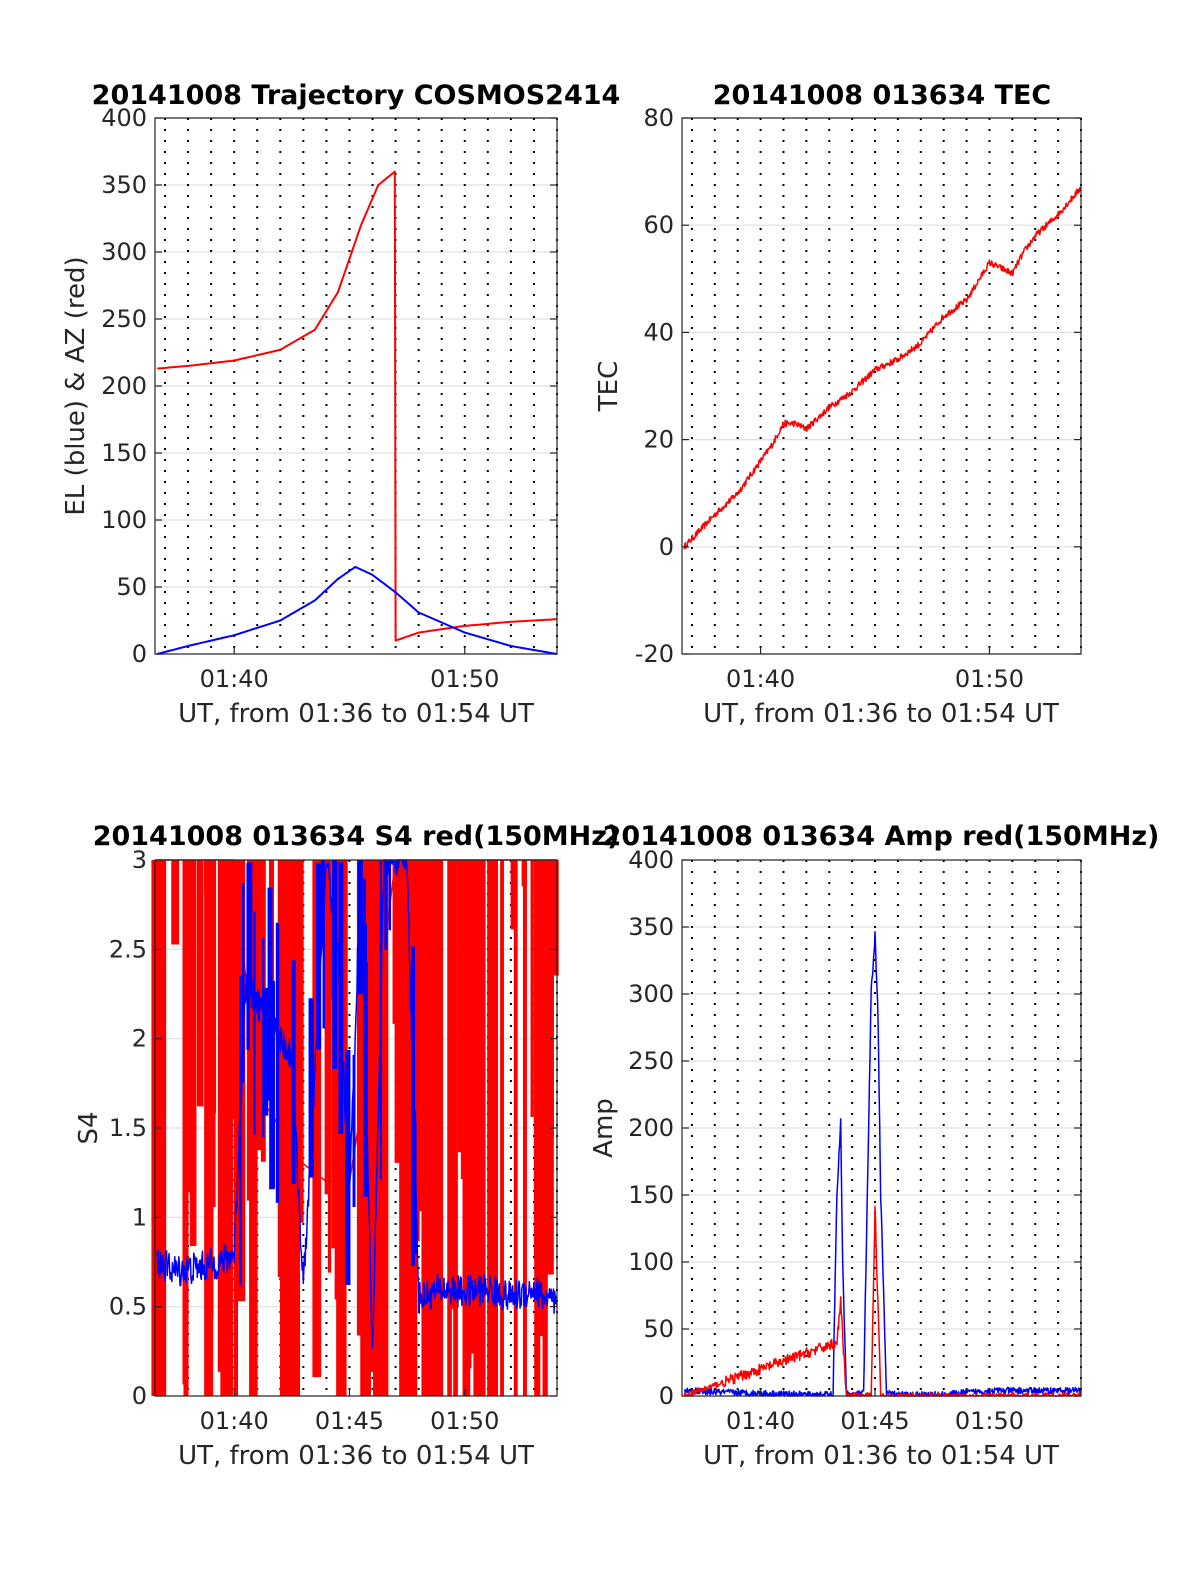 The image size is (1200, 1575). What do you see at coordinates (89, 1127) in the screenshot?
I see `ylabel-s4: S4` at bounding box center [89, 1127].